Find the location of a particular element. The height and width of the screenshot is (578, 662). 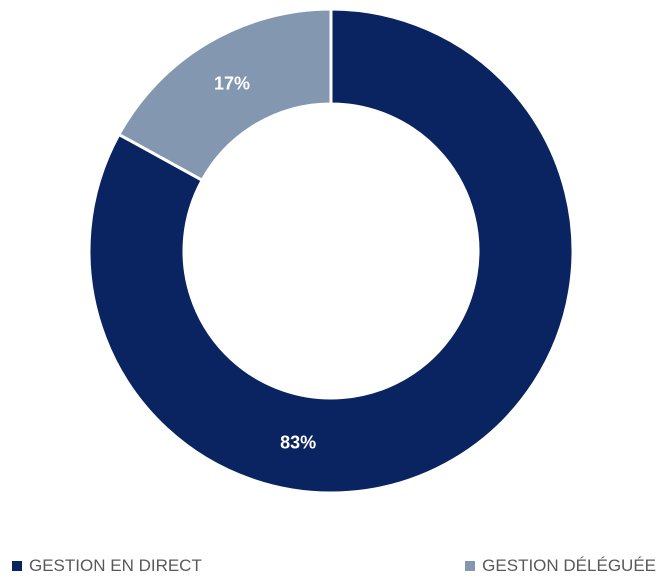

legend-swatch-gestion-deleguee is located at coordinates (470, 566).